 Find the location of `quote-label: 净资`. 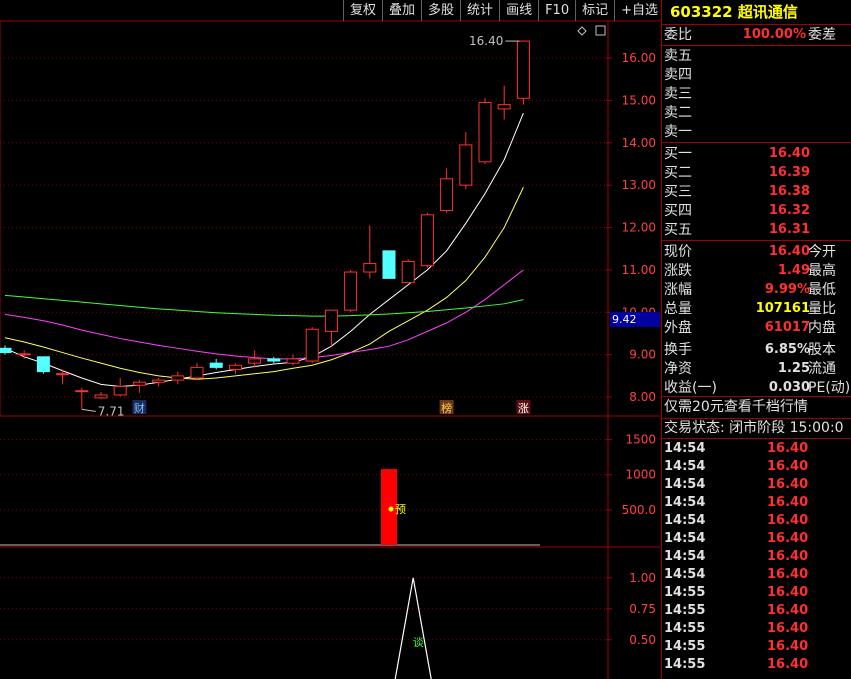

quote-label: 净资 is located at coordinates (678, 369).